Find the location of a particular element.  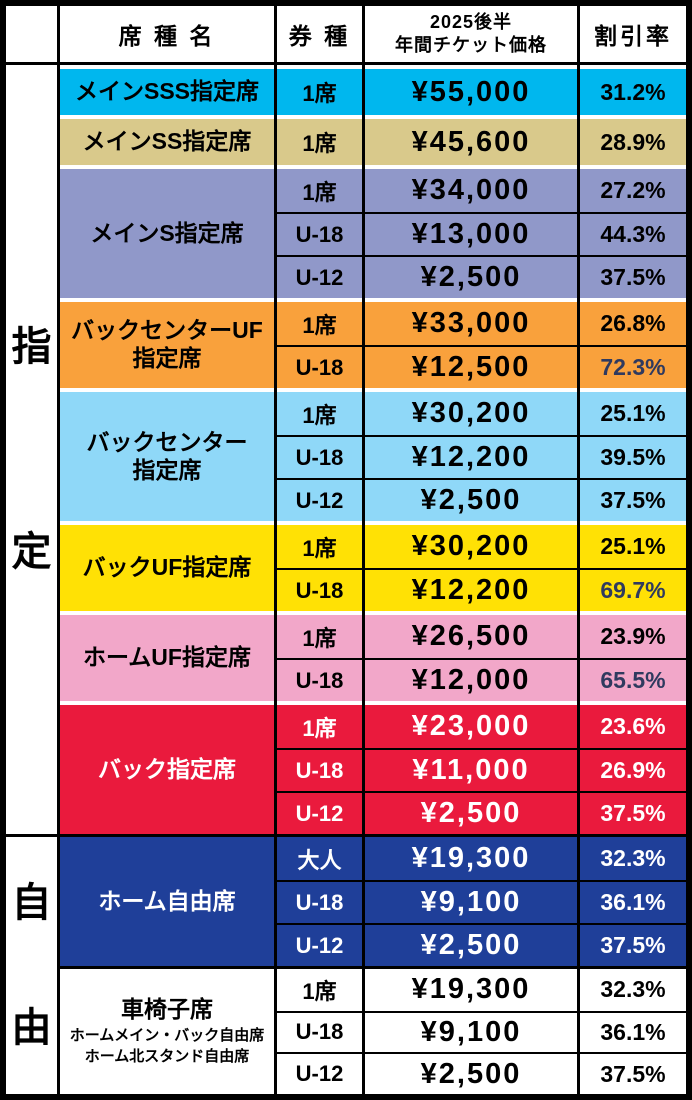

discount-rate-cell: 31.2% is located at coordinates (633, 92).